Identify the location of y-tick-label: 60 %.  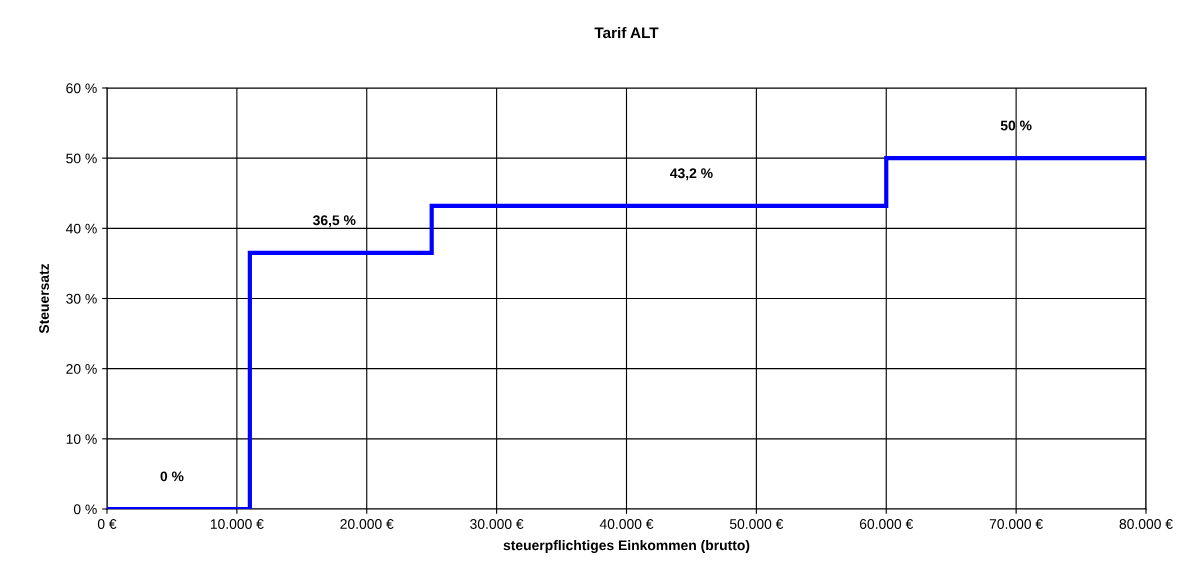
(81, 88).